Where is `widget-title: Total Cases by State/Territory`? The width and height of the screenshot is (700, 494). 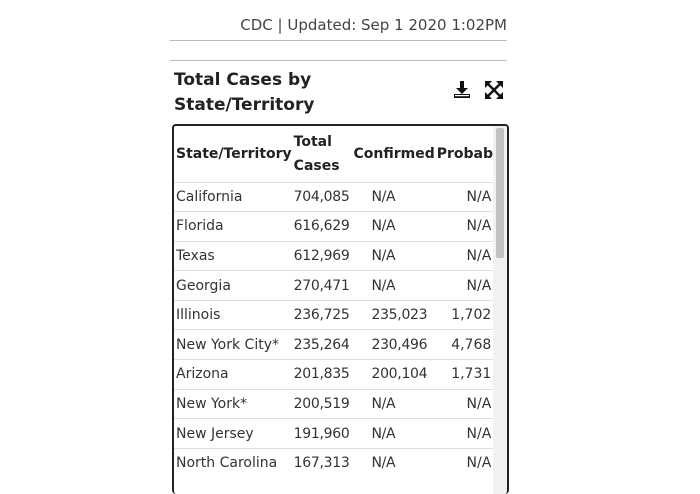 widget-title: Total Cases by State/Territory is located at coordinates (244, 92).